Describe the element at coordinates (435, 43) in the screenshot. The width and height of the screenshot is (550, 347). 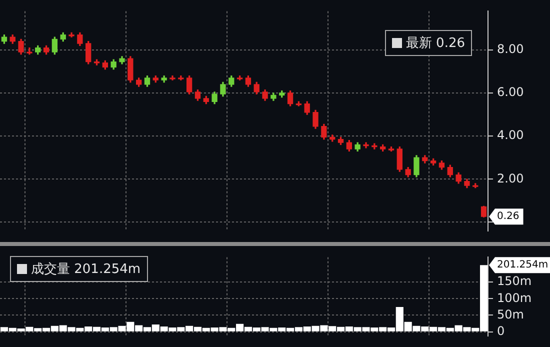
I see `annotation: 最新 0.26` at that location.